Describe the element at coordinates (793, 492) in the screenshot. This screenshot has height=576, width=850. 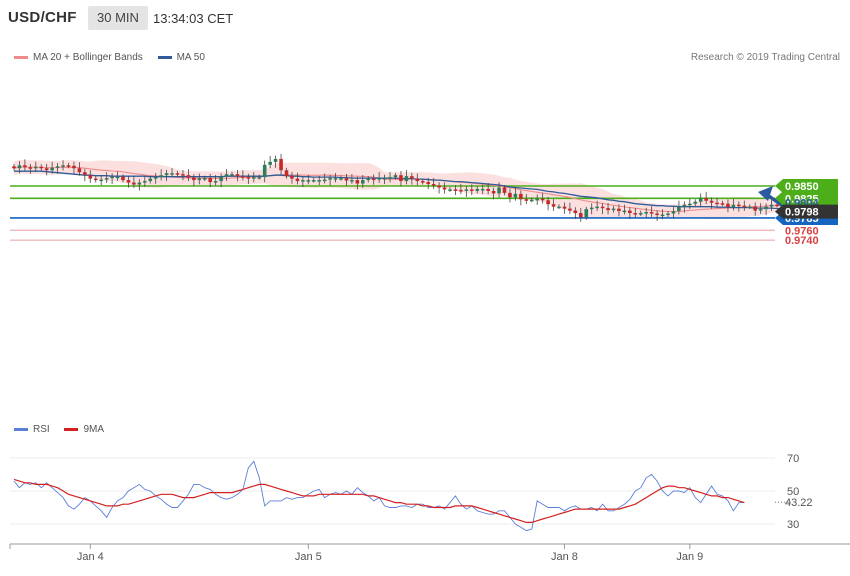
I see `rsi-tick-1: 50` at that location.